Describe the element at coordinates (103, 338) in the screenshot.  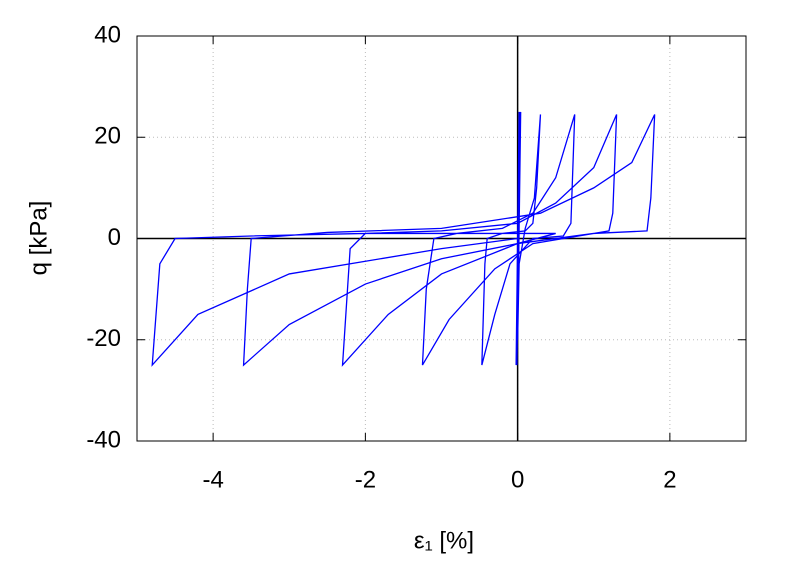
I see `y-tick-label: -20` at that location.